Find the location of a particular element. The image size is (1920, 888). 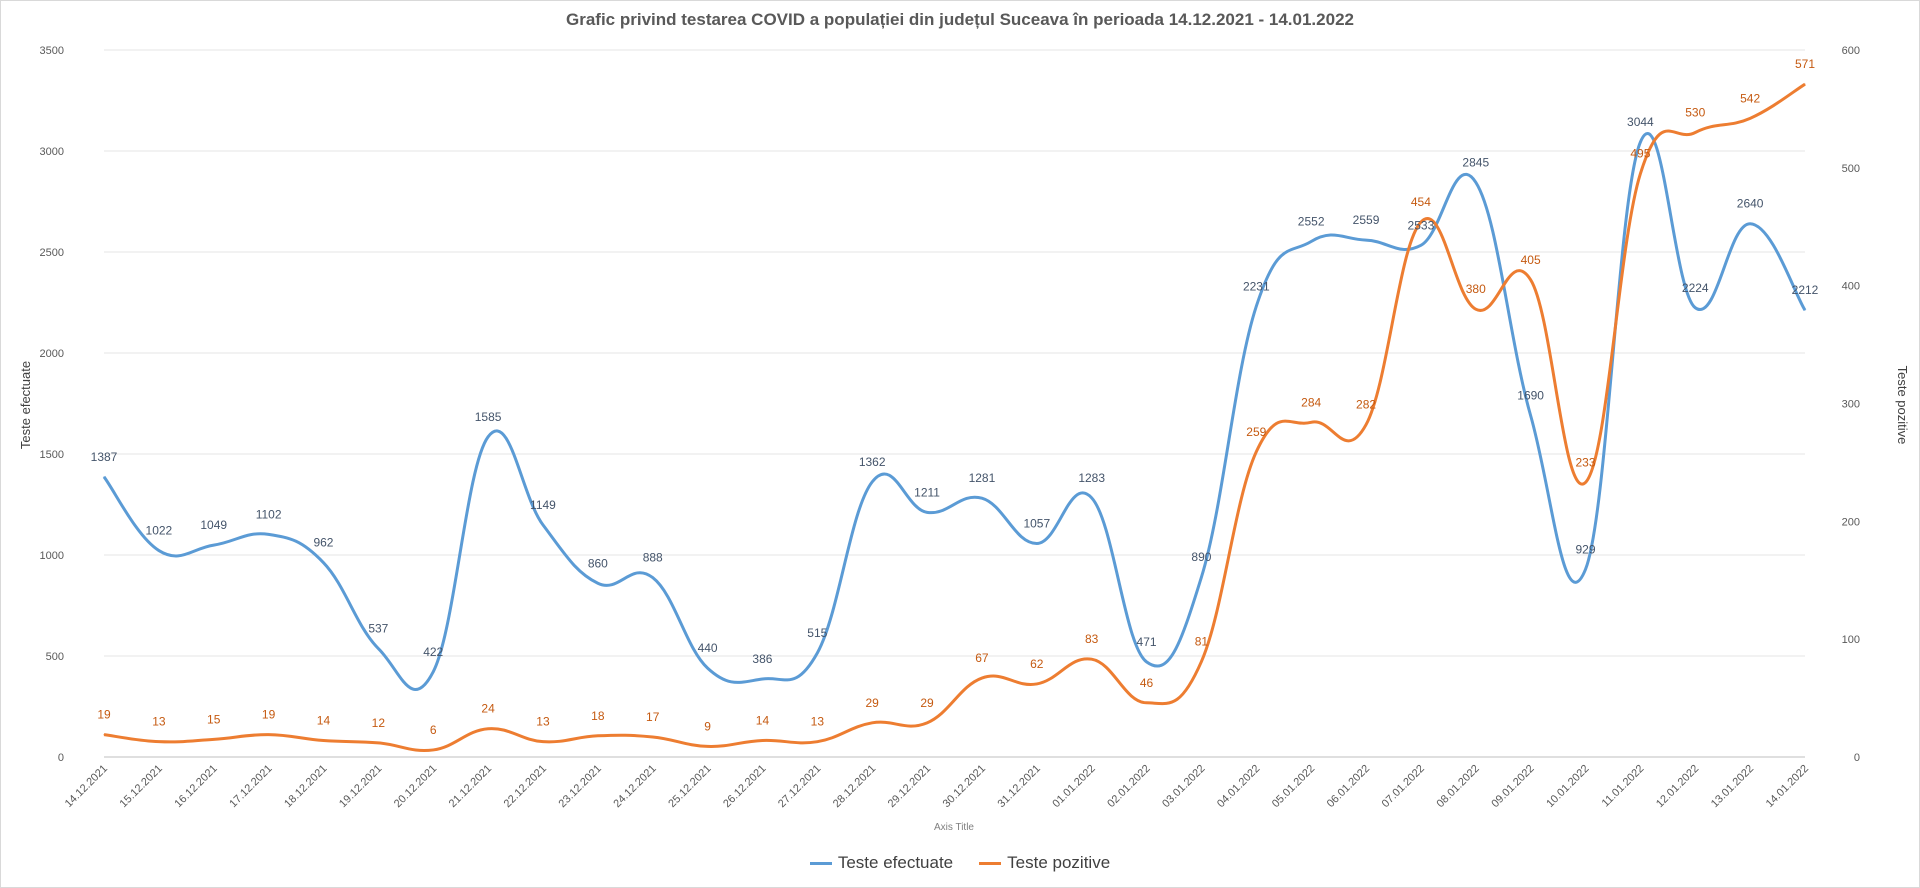

x-tick-label: 22.12.2021 is located at coordinates (525, 786).